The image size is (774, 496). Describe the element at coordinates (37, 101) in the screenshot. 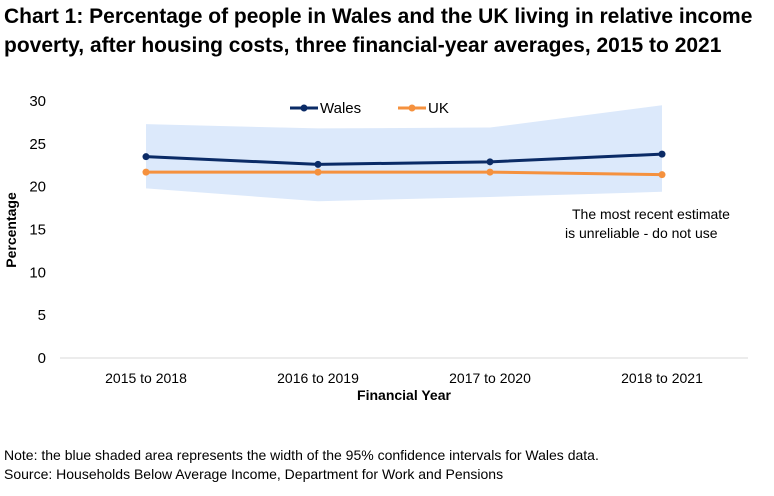

I see `y-tick-label: 30` at that location.